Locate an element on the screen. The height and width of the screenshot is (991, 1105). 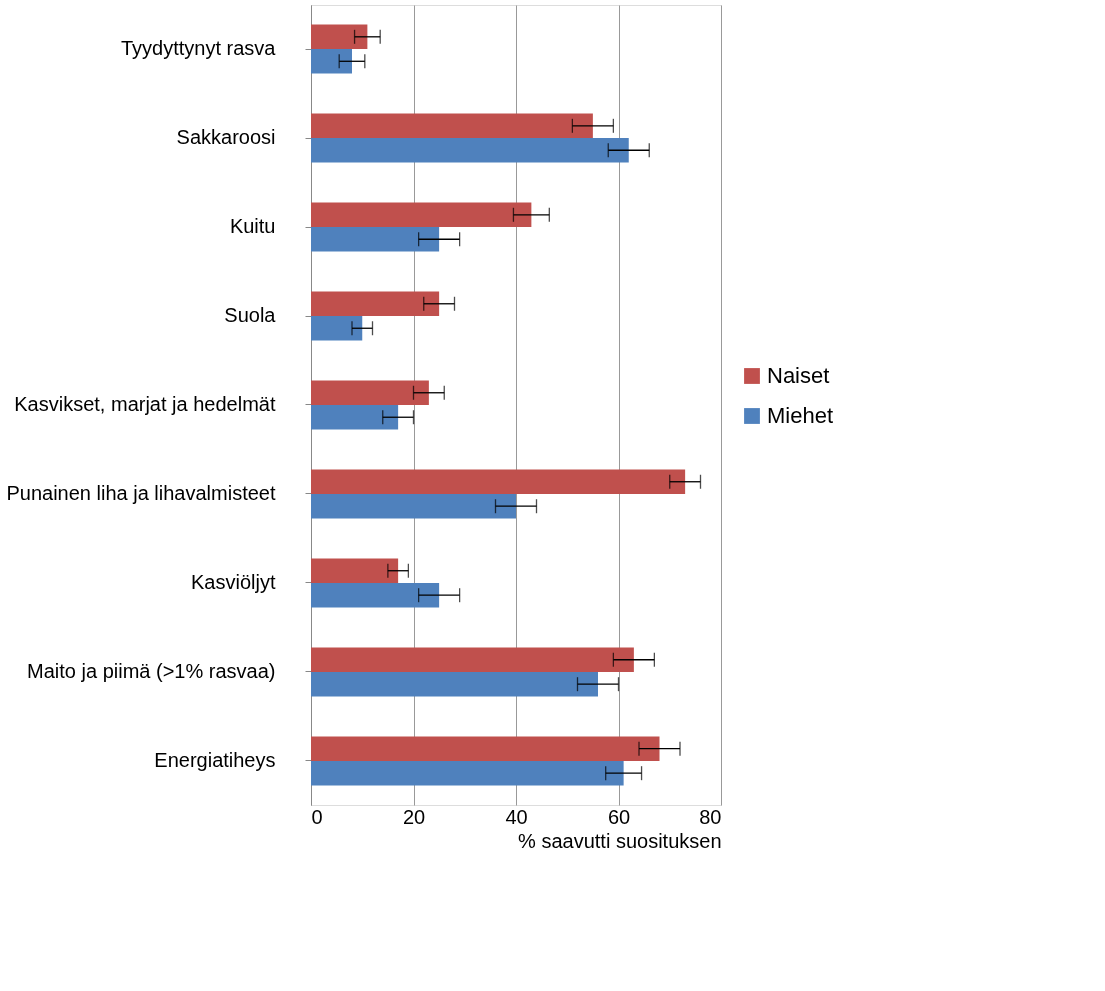
legend-label: Miehet is located at coordinates (800, 415).